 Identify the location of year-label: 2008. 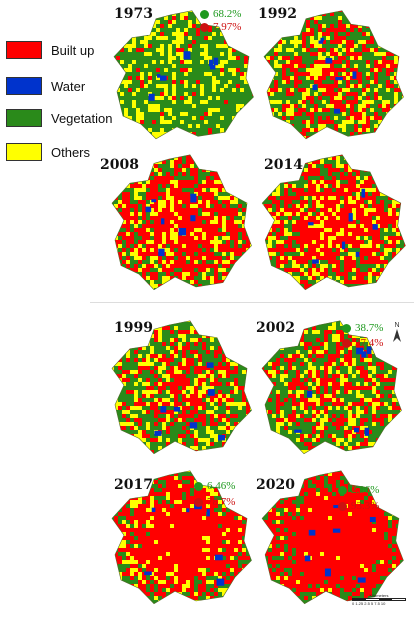
(119, 165).